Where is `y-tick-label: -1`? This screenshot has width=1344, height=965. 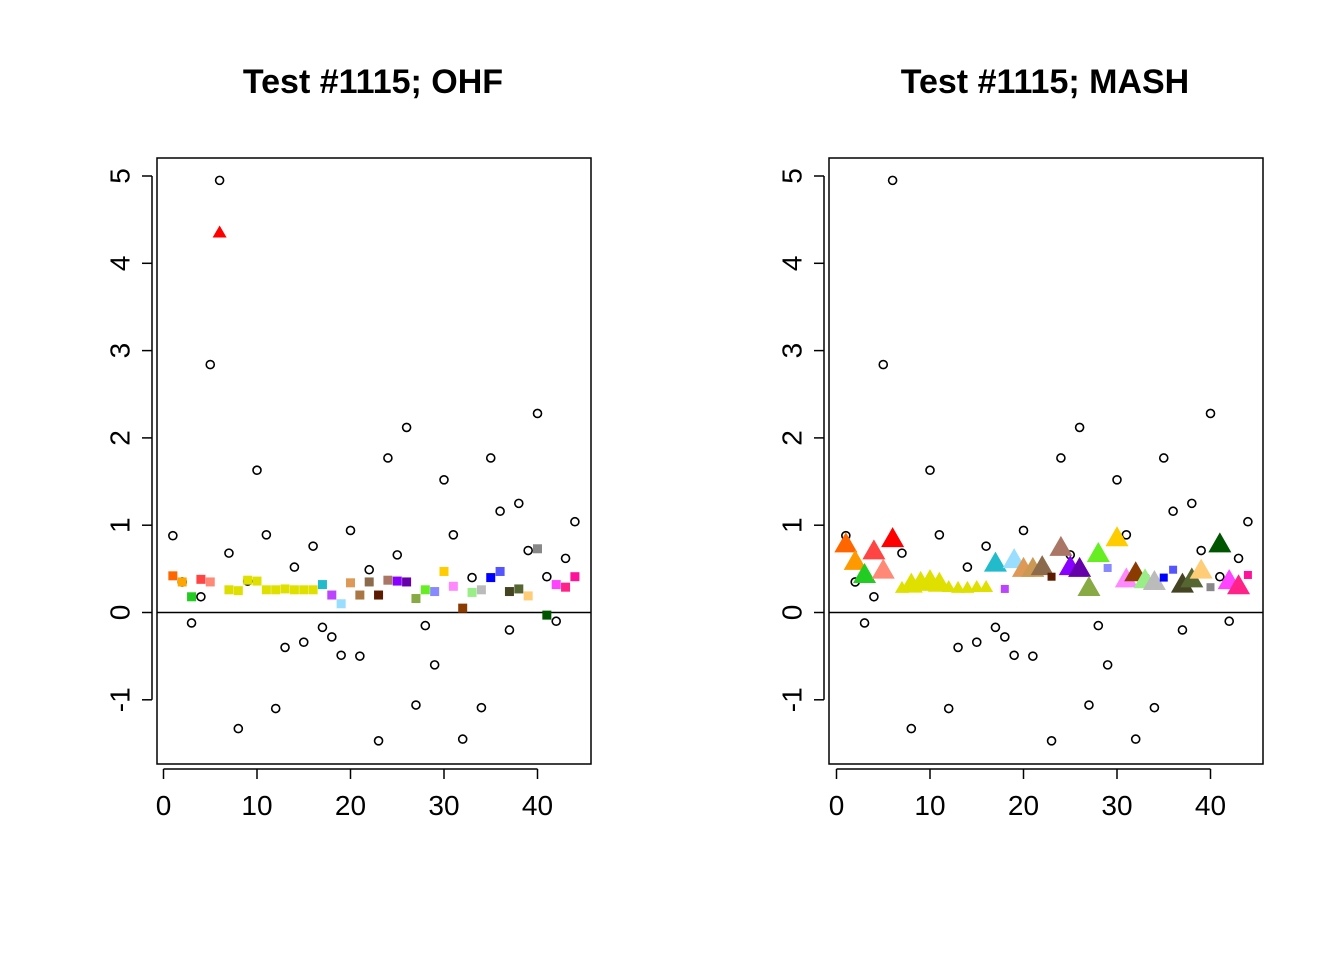 y-tick-label: -1 is located at coordinates (792, 699).